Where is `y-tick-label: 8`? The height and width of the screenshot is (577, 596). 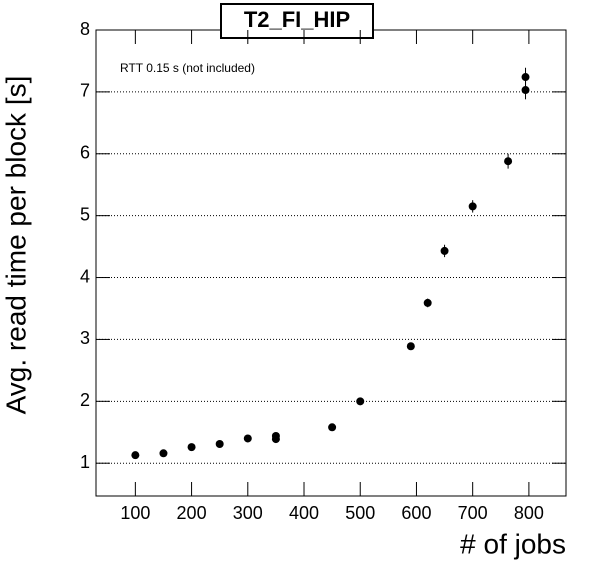
y-tick-label: 8 is located at coordinates (85, 29).